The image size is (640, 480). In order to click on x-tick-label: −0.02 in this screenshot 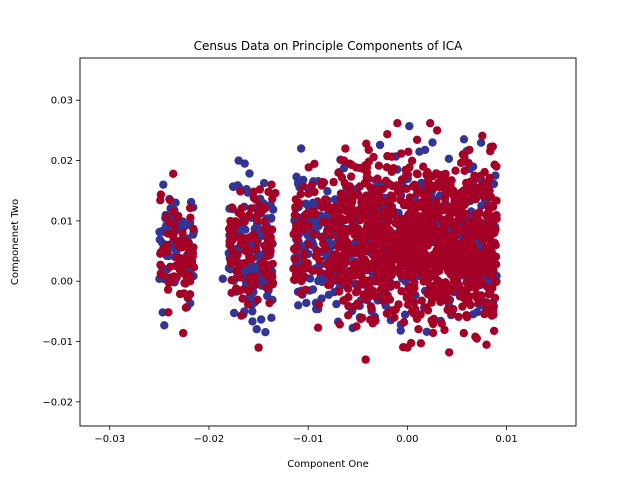, I will do `click(209, 439)`.